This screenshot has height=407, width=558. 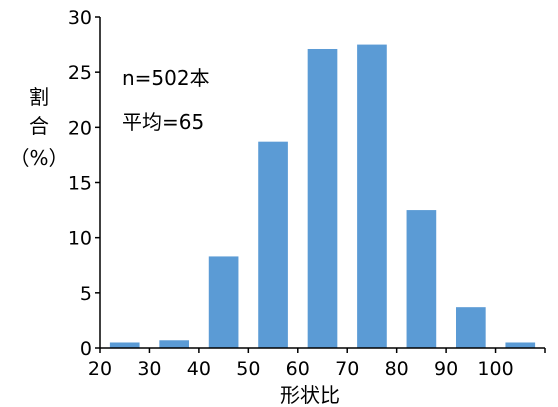 I want to click on x-axis-title: 形状比, so click(x=310, y=395).